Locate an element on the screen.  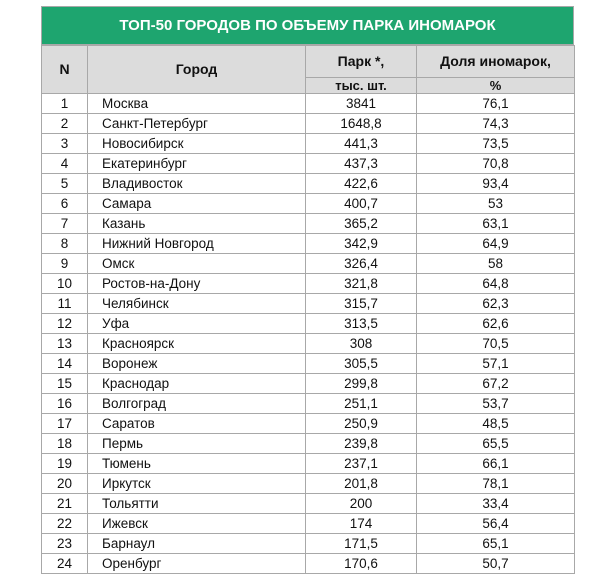
table-row: 6 Самара 400,7 53 is located at coordinates (308, 203).